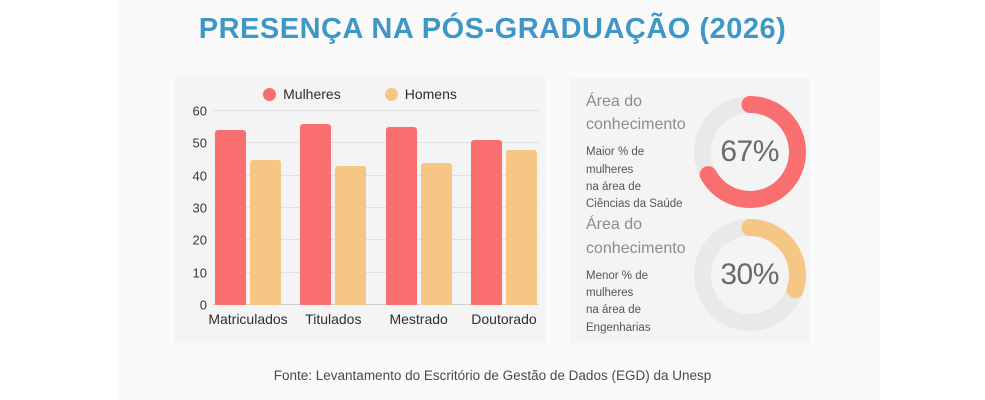 This screenshot has width=985, height=400. Describe the element at coordinates (203, 305) in the screenshot. I see `y-tick-label: 0` at that location.